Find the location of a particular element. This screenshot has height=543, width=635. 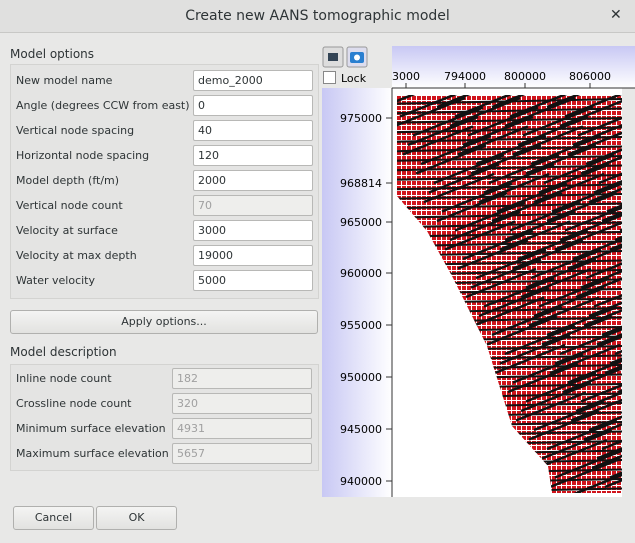

text-input: 0 is located at coordinates (253, 105).